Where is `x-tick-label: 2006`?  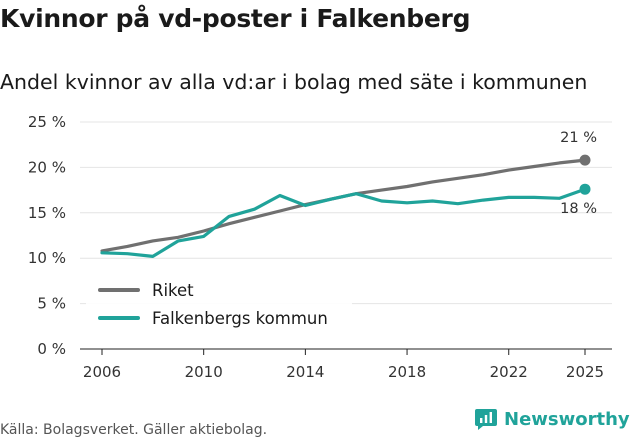
x-tick-label: 2006 is located at coordinates (102, 372).